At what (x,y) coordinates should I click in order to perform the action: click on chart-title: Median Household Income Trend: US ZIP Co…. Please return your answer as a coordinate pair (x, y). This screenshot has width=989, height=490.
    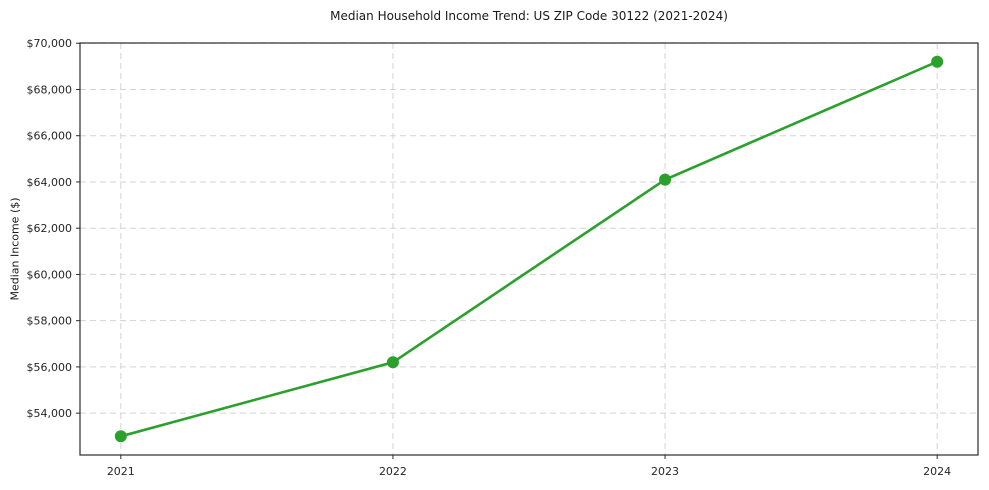
    Looking at the image, I should click on (529, 16).